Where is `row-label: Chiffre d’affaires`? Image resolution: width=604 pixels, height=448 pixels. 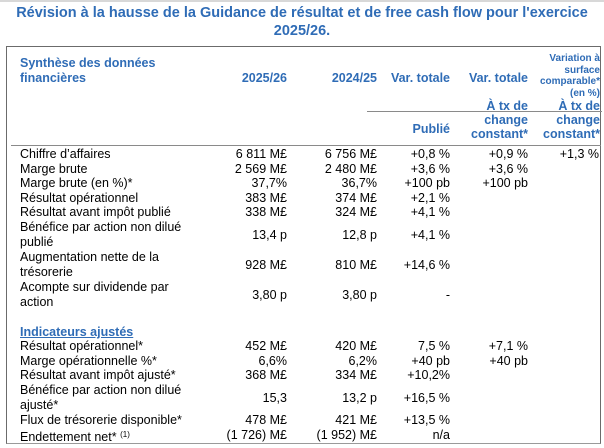 row-label: Chiffre d’affaires is located at coordinates (65, 154).